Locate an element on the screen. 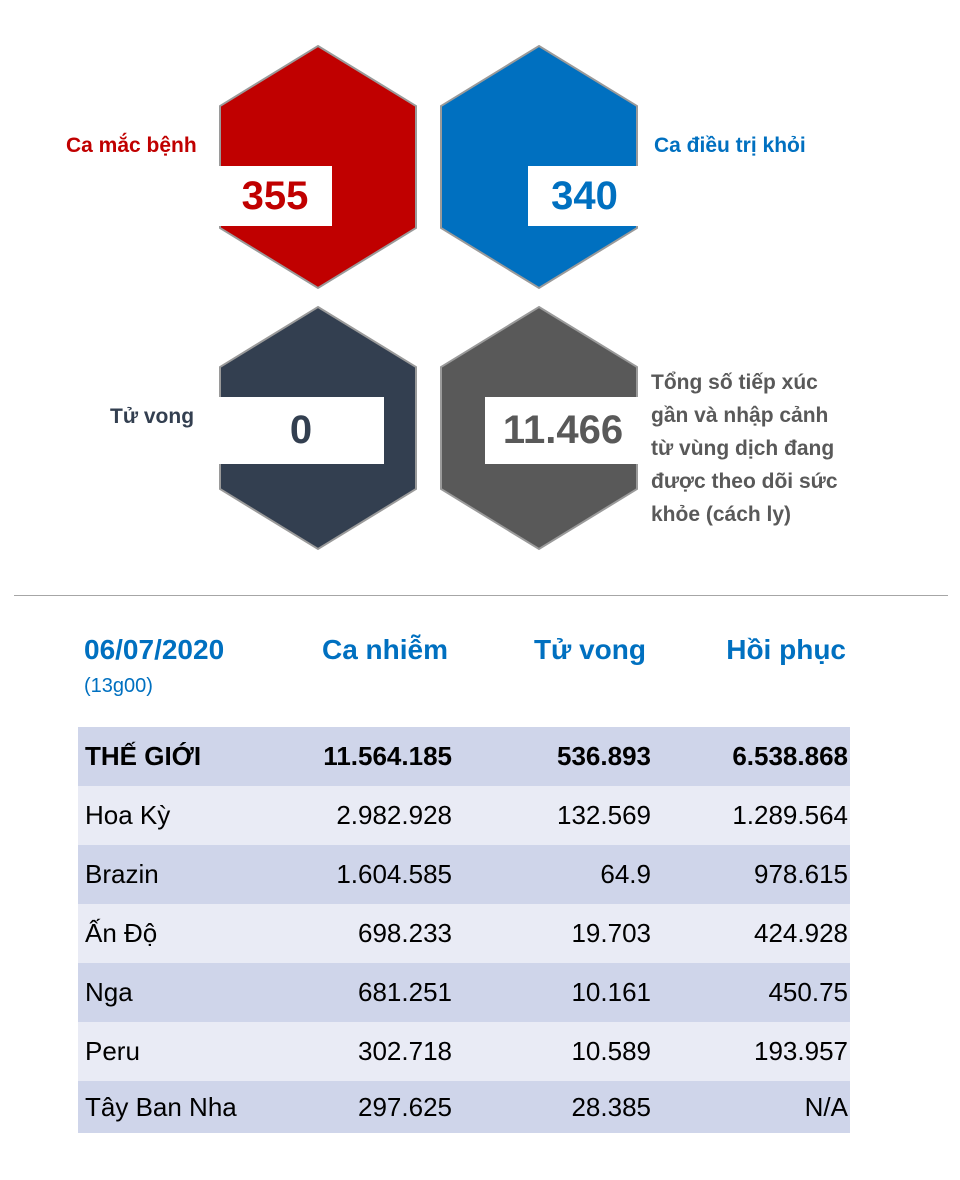 The image size is (960, 1180). cases-cell: 698.233 is located at coordinates (405, 933).